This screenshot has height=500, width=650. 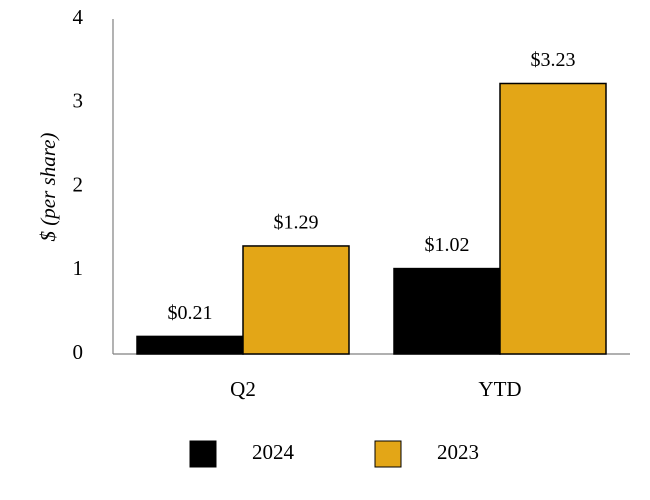 What do you see at coordinates (273, 452) in the screenshot?
I see `legend-label-2024: 2024` at bounding box center [273, 452].